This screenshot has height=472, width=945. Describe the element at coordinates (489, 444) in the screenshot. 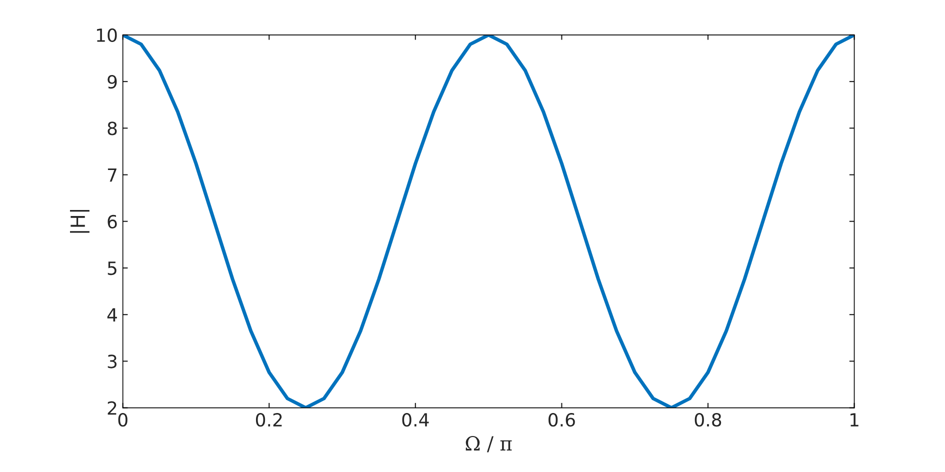

I see `x-axis-title: Ω / π` at that location.